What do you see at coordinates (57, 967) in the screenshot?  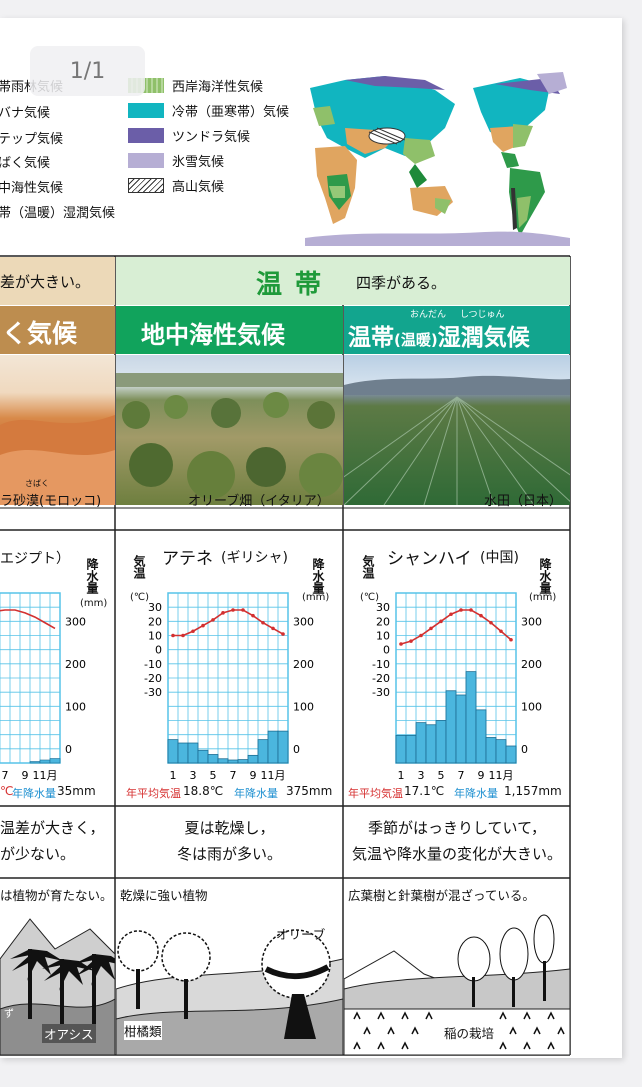 I see `desert-vegetation: は植物が育たない。 ず オアシス` at bounding box center [57, 967].